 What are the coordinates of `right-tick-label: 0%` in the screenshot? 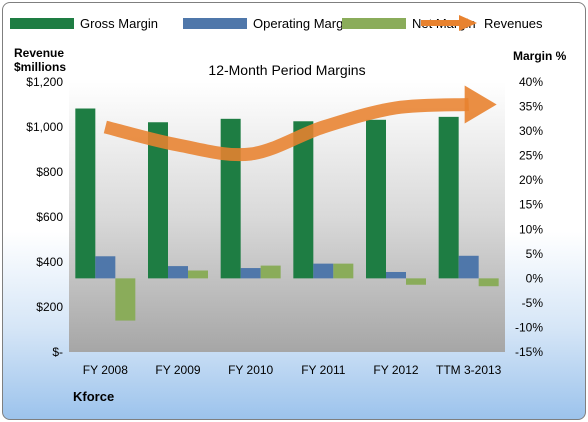 It's located at (535, 278).